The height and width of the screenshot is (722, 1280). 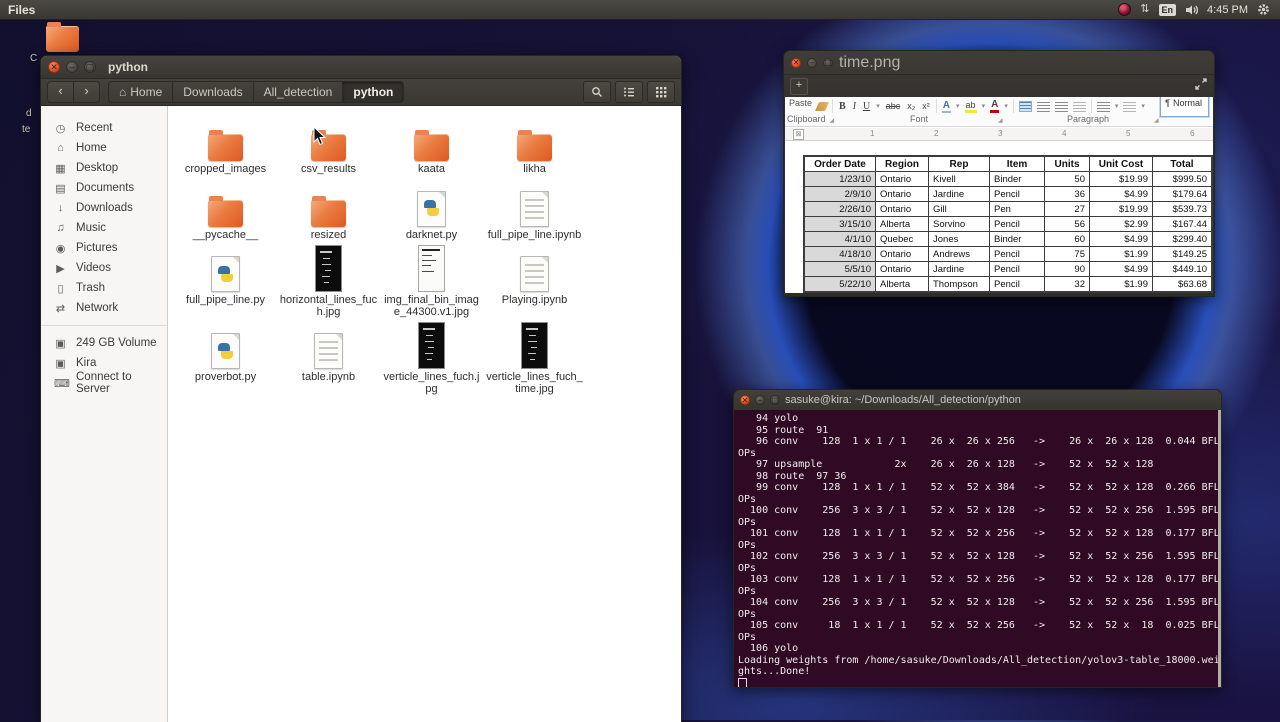 I want to click on file-item: verticle_lines_fuch.jpg, so click(x=431, y=356).